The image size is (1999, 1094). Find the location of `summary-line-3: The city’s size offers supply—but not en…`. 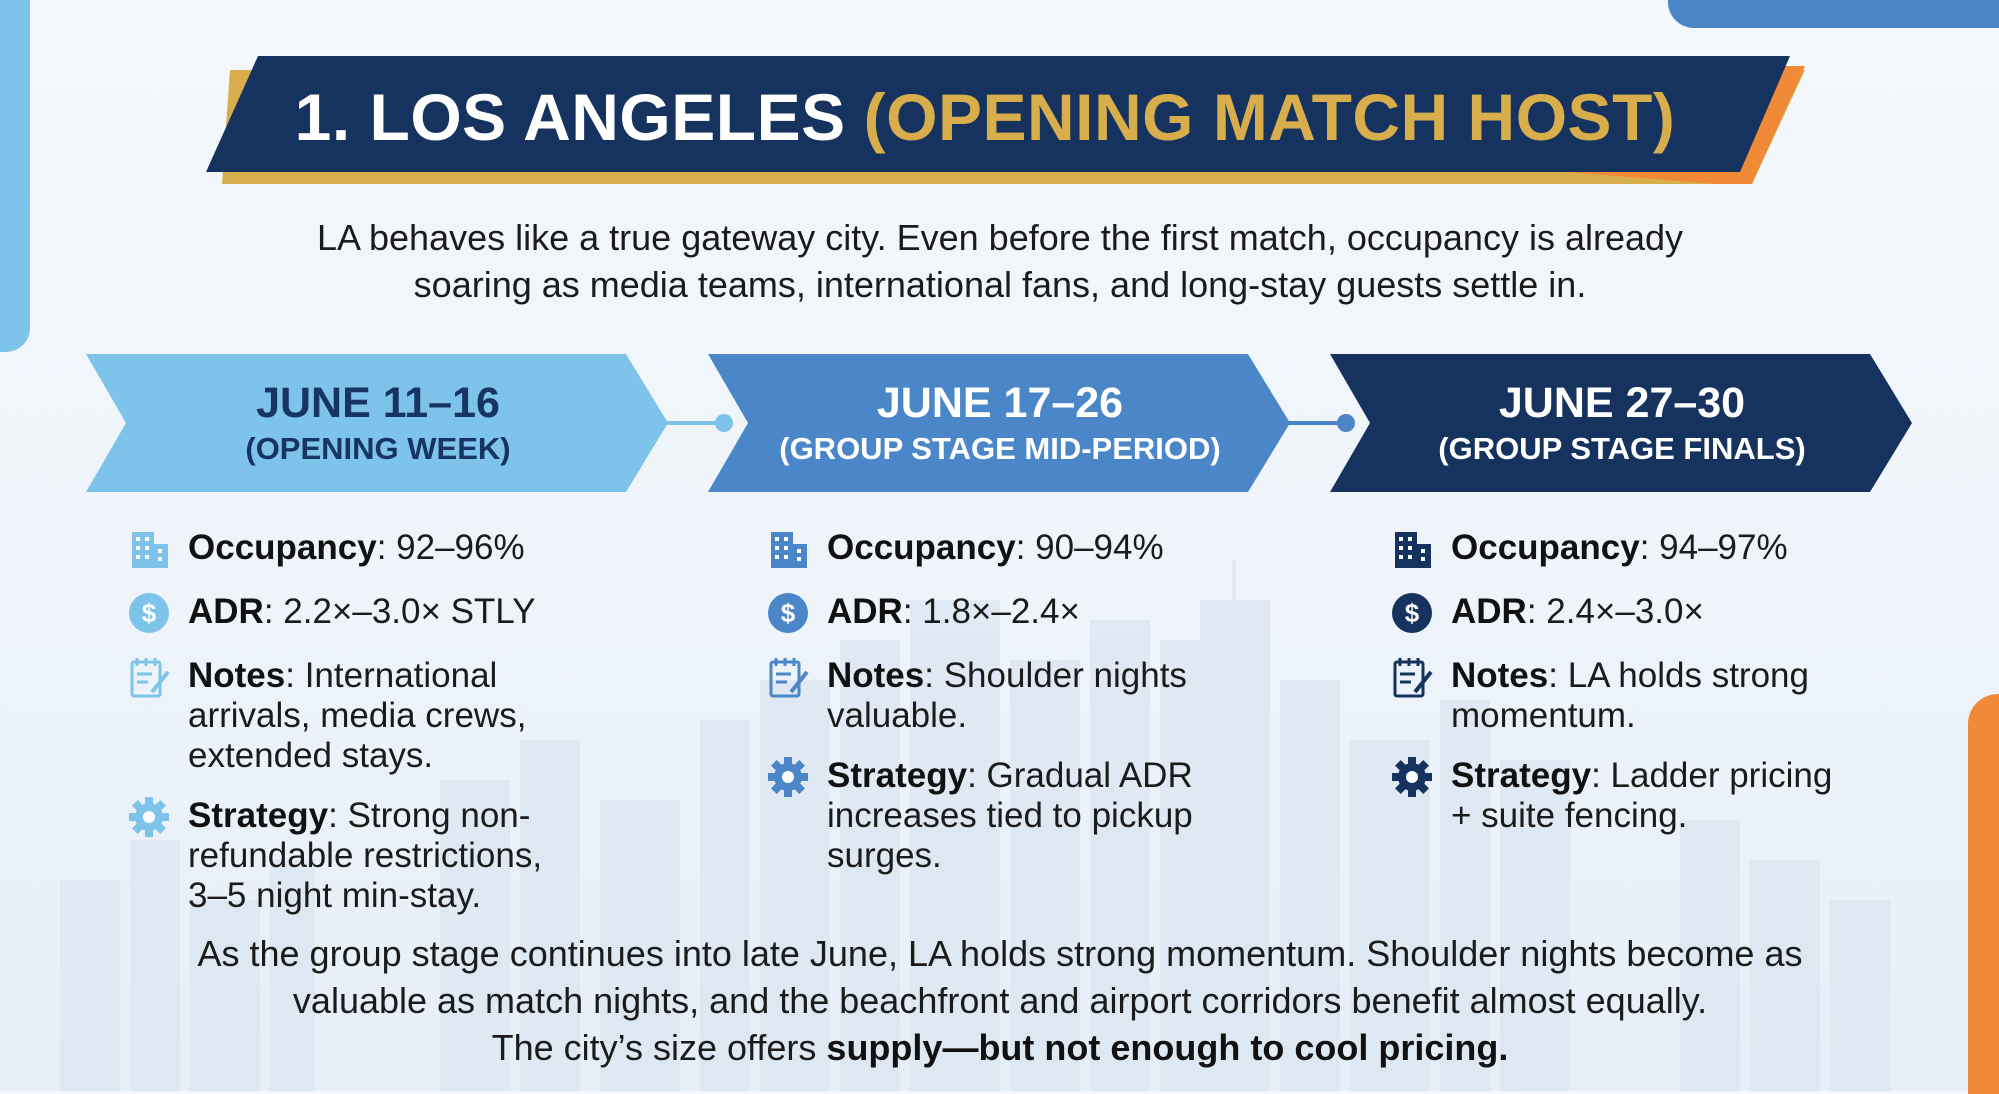

summary-line-3: The city’s size offers supply—but not en… is located at coordinates (1000, 1047).